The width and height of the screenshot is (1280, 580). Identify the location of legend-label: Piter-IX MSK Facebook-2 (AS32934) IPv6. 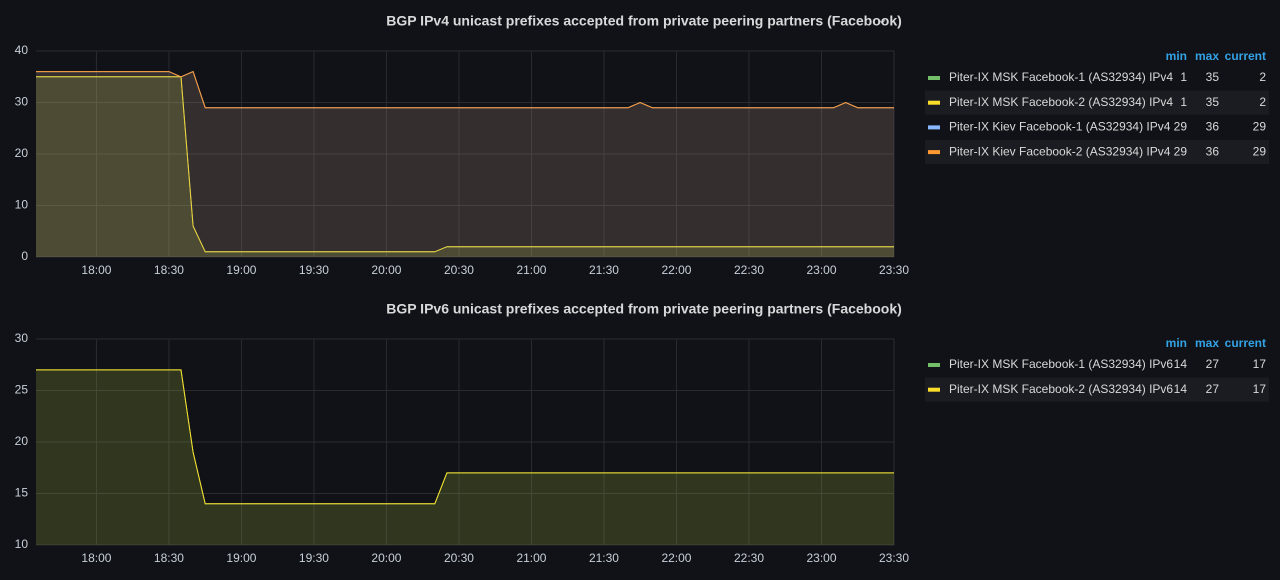
(1061, 389).